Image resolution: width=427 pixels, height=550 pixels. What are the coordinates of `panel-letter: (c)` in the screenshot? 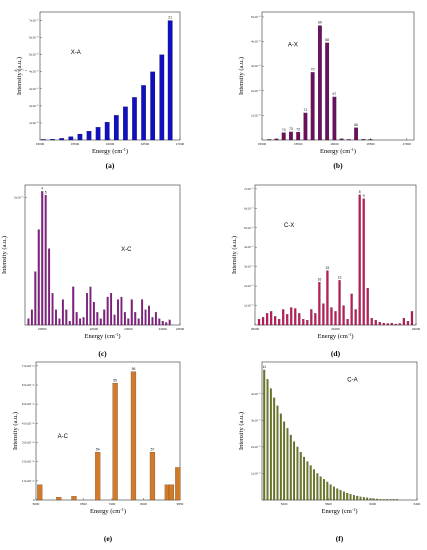 It's located at (102, 353).